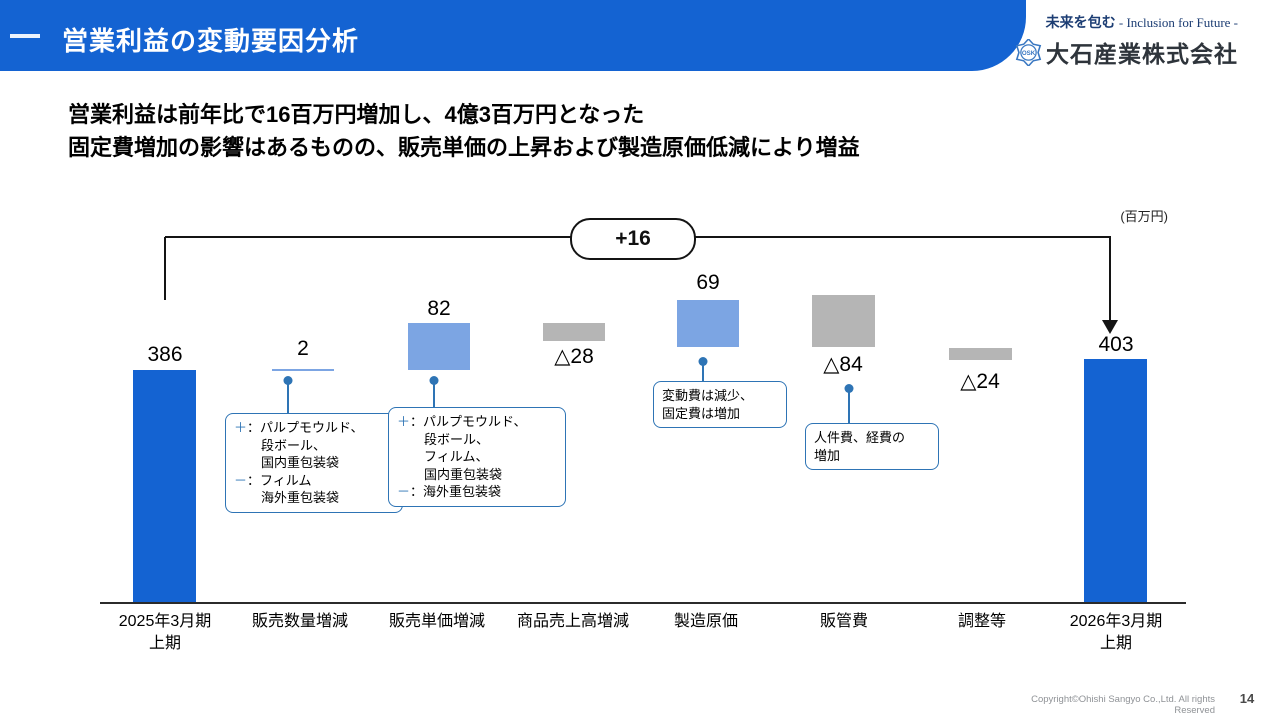 The height and width of the screenshot is (720, 1280). What do you see at coordinates (860, 437) in the screenshot?
I see `callout-line: 人件費、経費の` at bounding box center [860, 437].